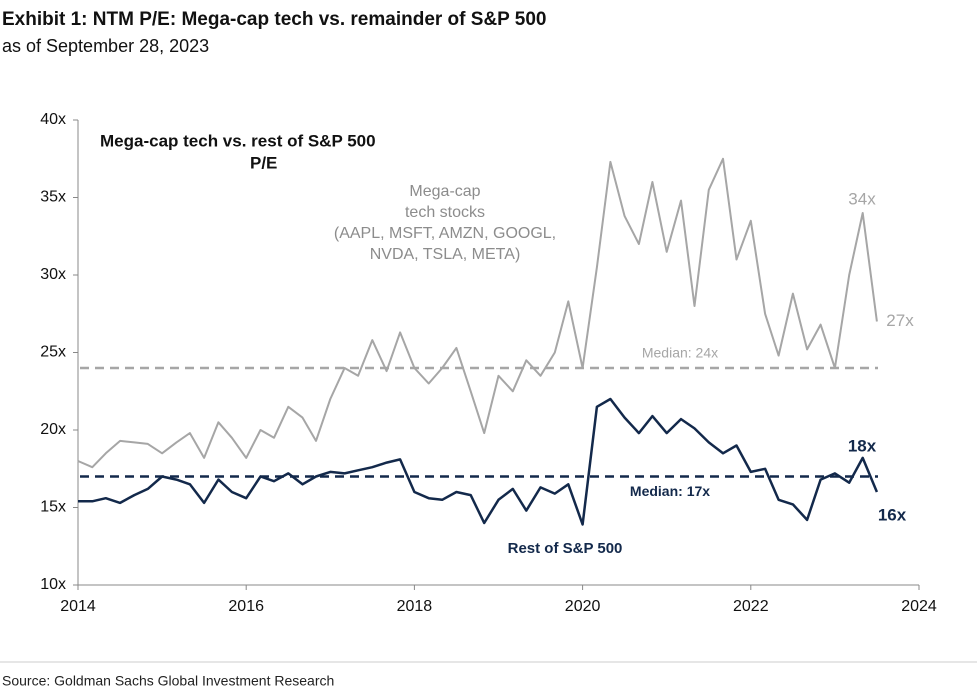  Describe the element at coordinates (919, 606) in the screenshot. I see `x-tick-label: 2024` at that location.